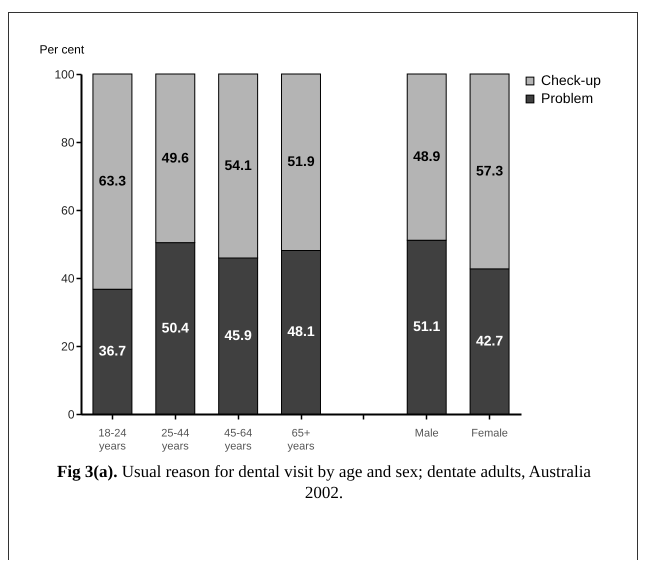 Image resolution: width=651 pixels, height=564 pixels. I want to click on y-axis-title: Per cent, so click(62, 49).